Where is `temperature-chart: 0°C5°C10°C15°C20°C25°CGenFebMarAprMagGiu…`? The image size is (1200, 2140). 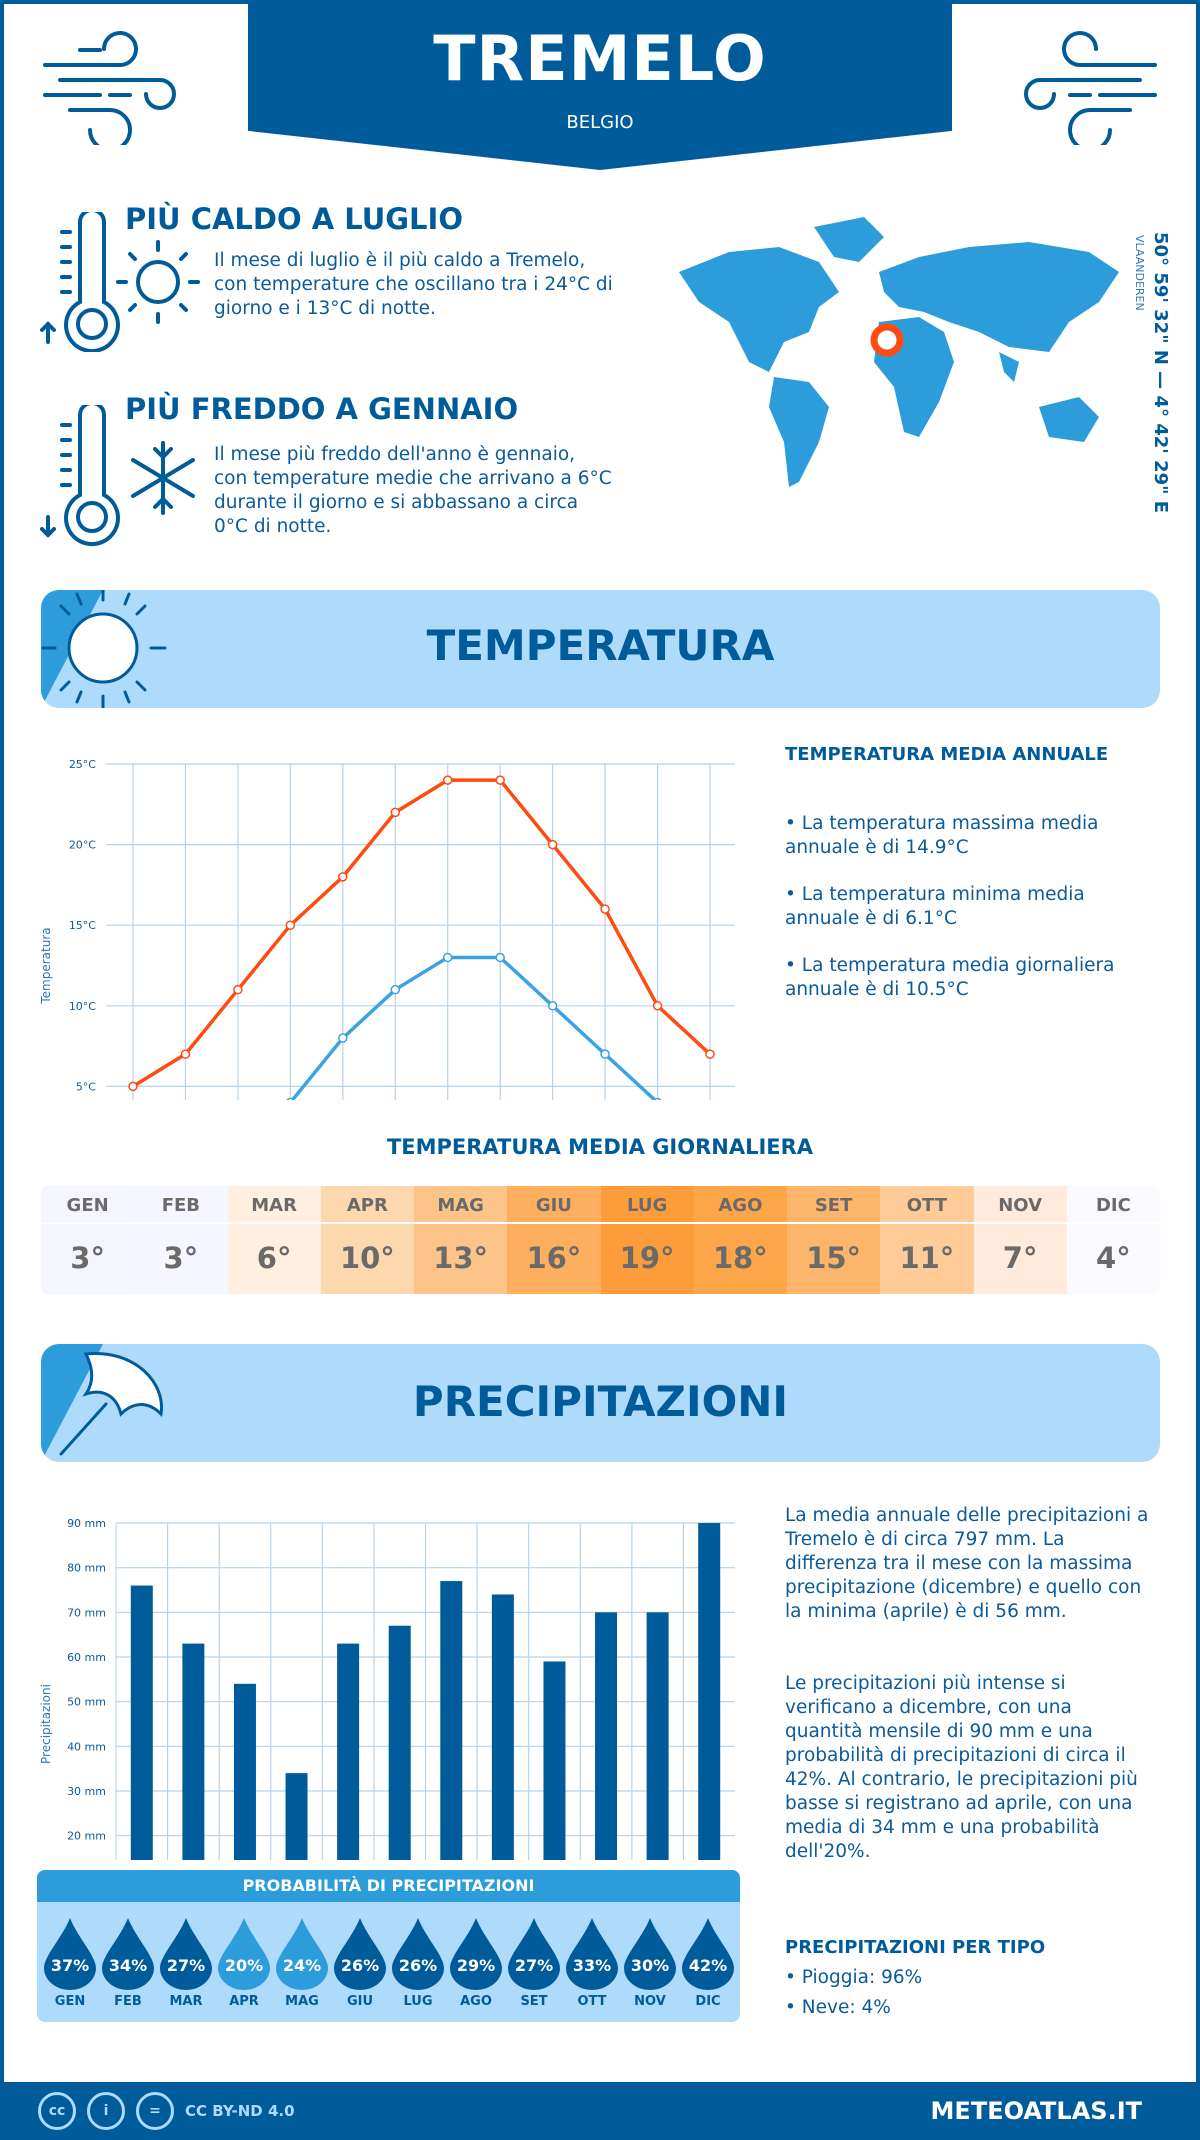
temperature-chart: 0°C5°C10°C15°C20°C25°CGenFebMarAprMagGiu… is located at coordinates (387, 929).